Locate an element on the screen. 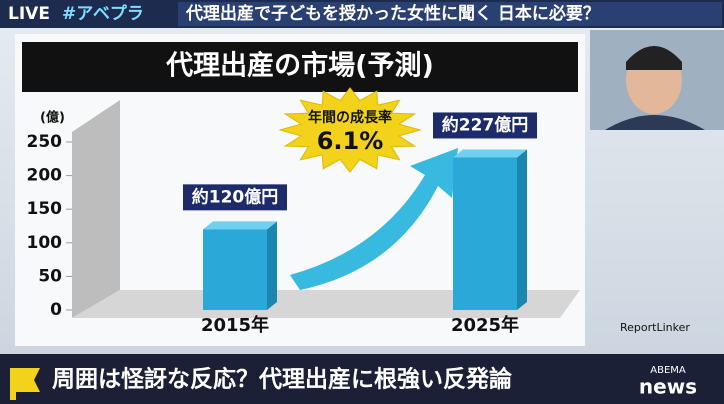 The image size is (724, 404). annotation-value: 6.1% is located at coordinates (350, 141).